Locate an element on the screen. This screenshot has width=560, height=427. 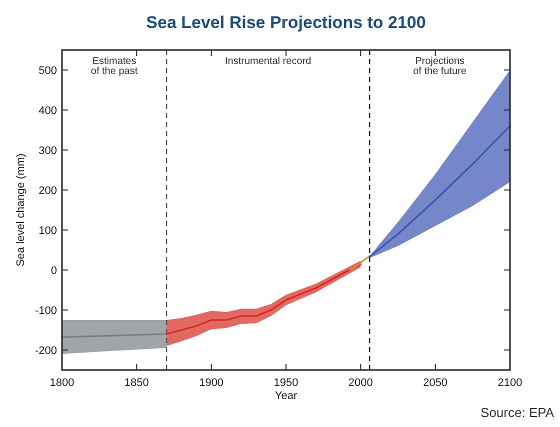
x-tick-label: 1950 is located at coordinates (286, 383).